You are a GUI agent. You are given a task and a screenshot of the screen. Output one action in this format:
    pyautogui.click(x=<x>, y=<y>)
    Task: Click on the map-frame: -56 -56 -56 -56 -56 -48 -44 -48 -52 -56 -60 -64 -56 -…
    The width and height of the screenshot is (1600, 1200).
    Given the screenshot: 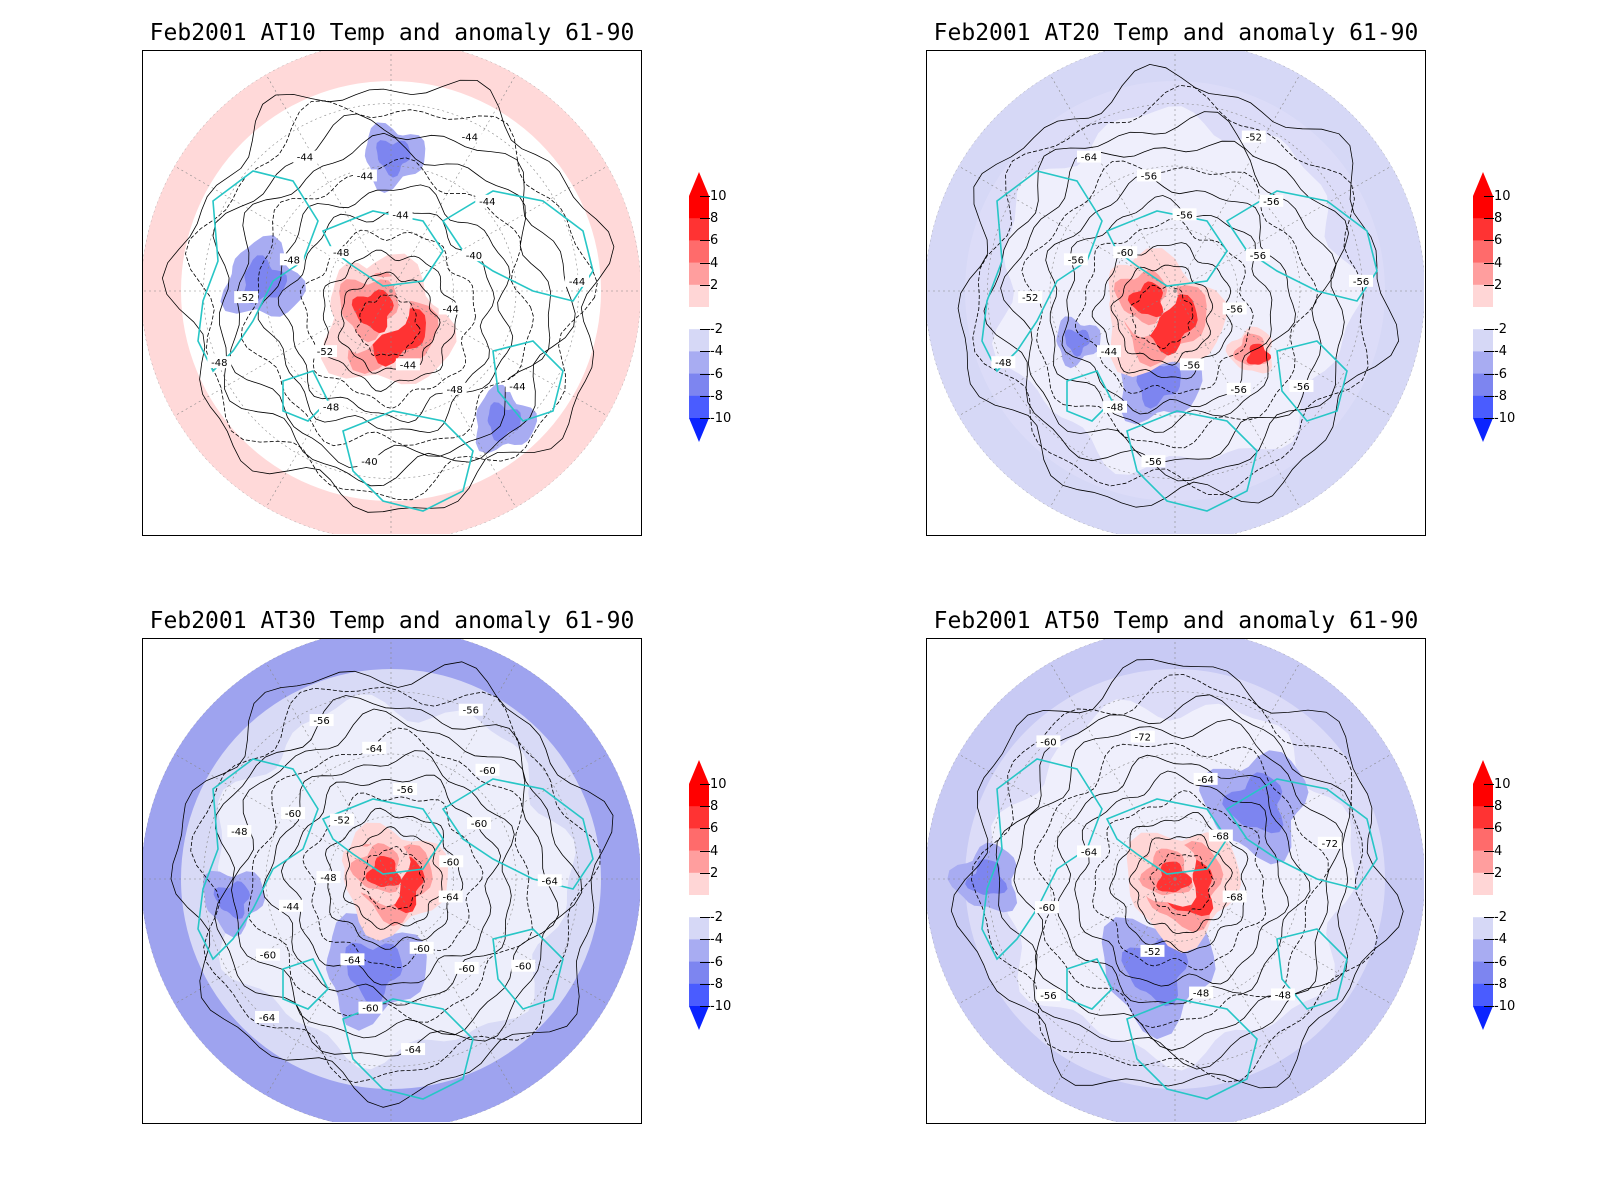 What is the action you would take?
    pyautogui.click(x=1176, y=293)
    